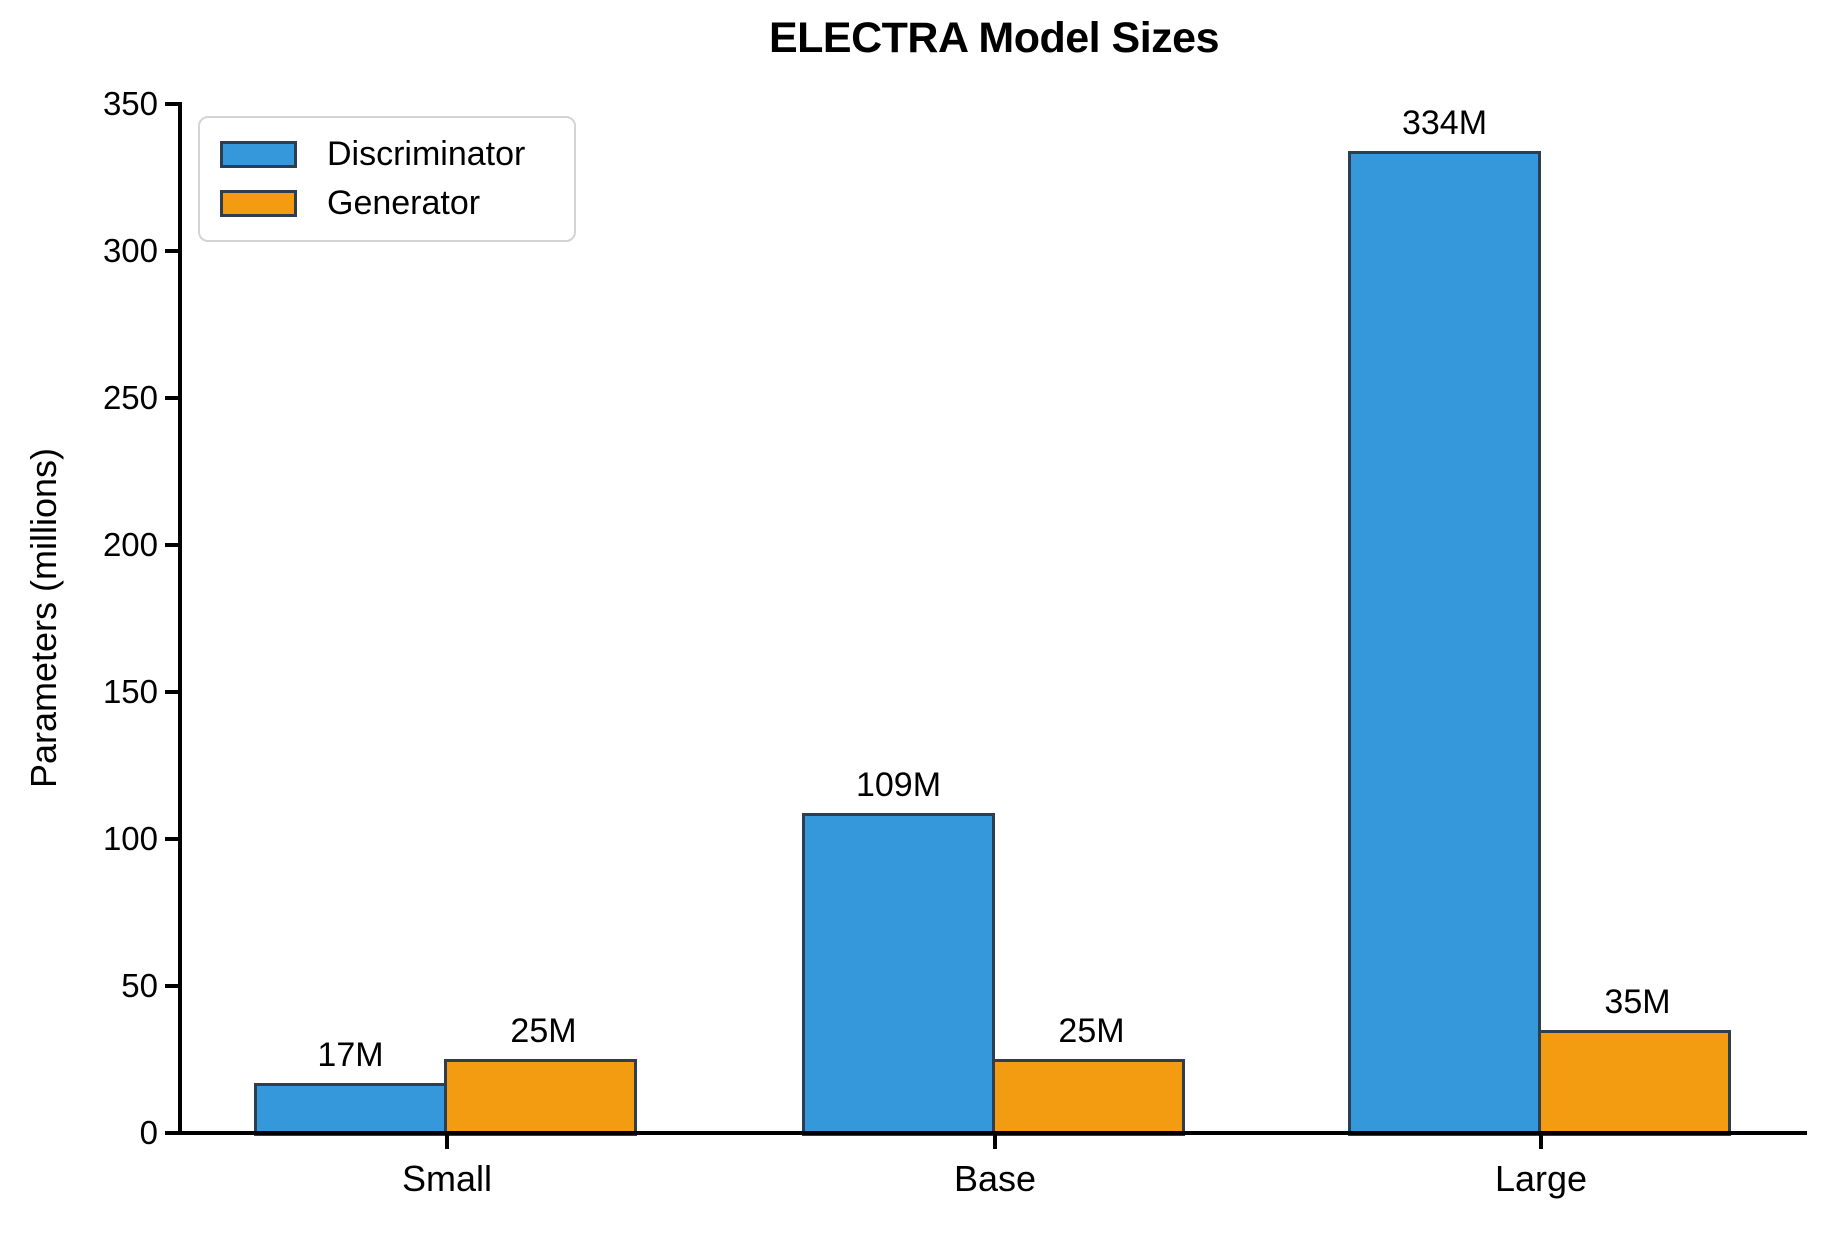 This screenshot has width=1834, height=1234. What do you see at coordinates (1541, 1178) in the screenshot?
I see `x-tick-label-large: Large` at bounding box center [1541, 1178].